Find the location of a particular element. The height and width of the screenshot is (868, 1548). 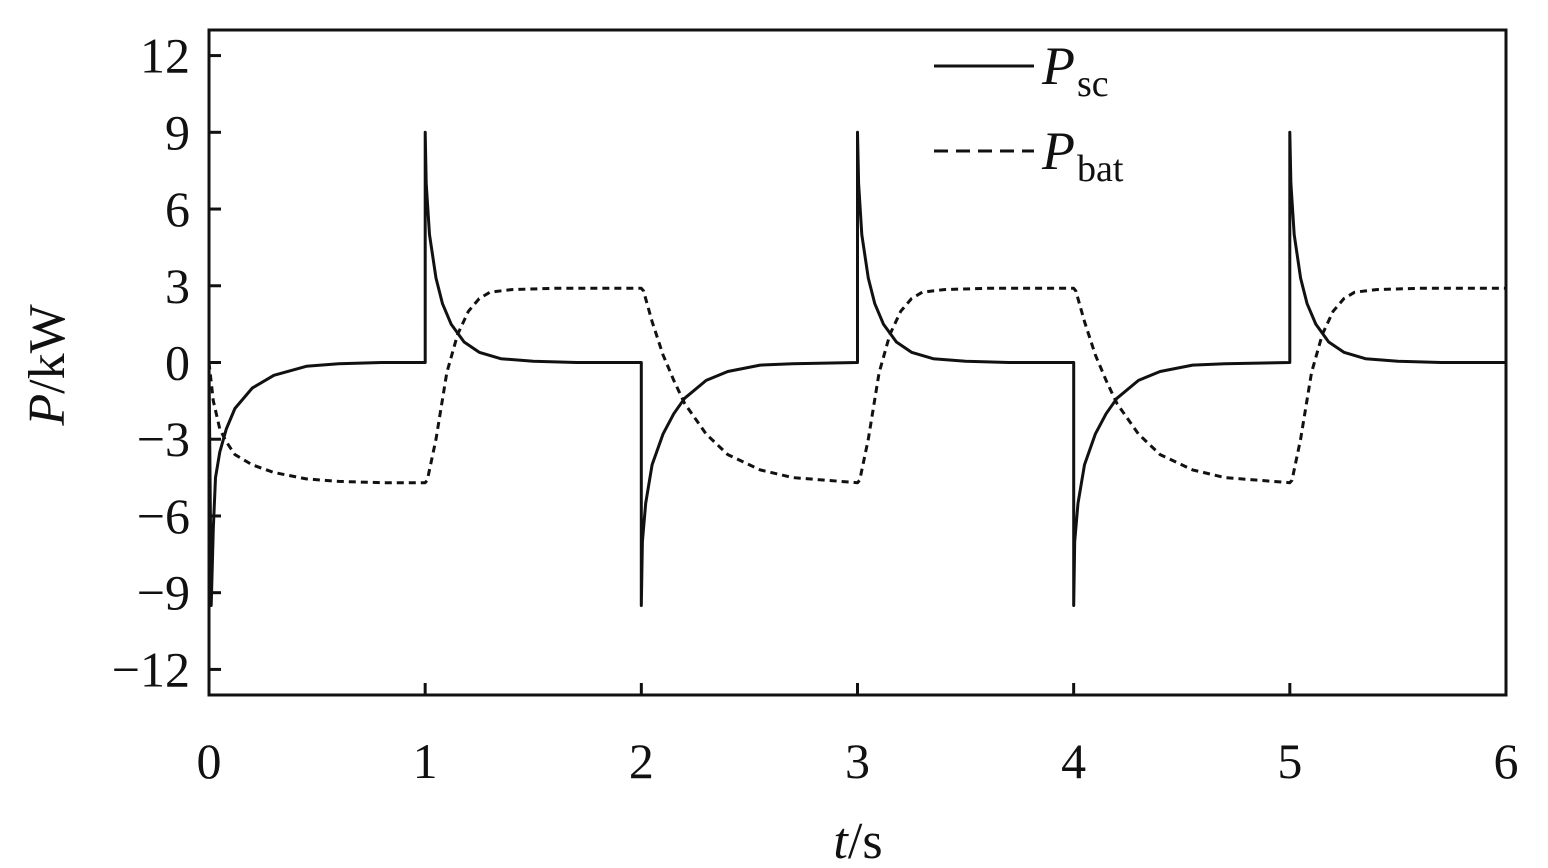

y-tick-label: 6 is located at coordinates (177, 209).